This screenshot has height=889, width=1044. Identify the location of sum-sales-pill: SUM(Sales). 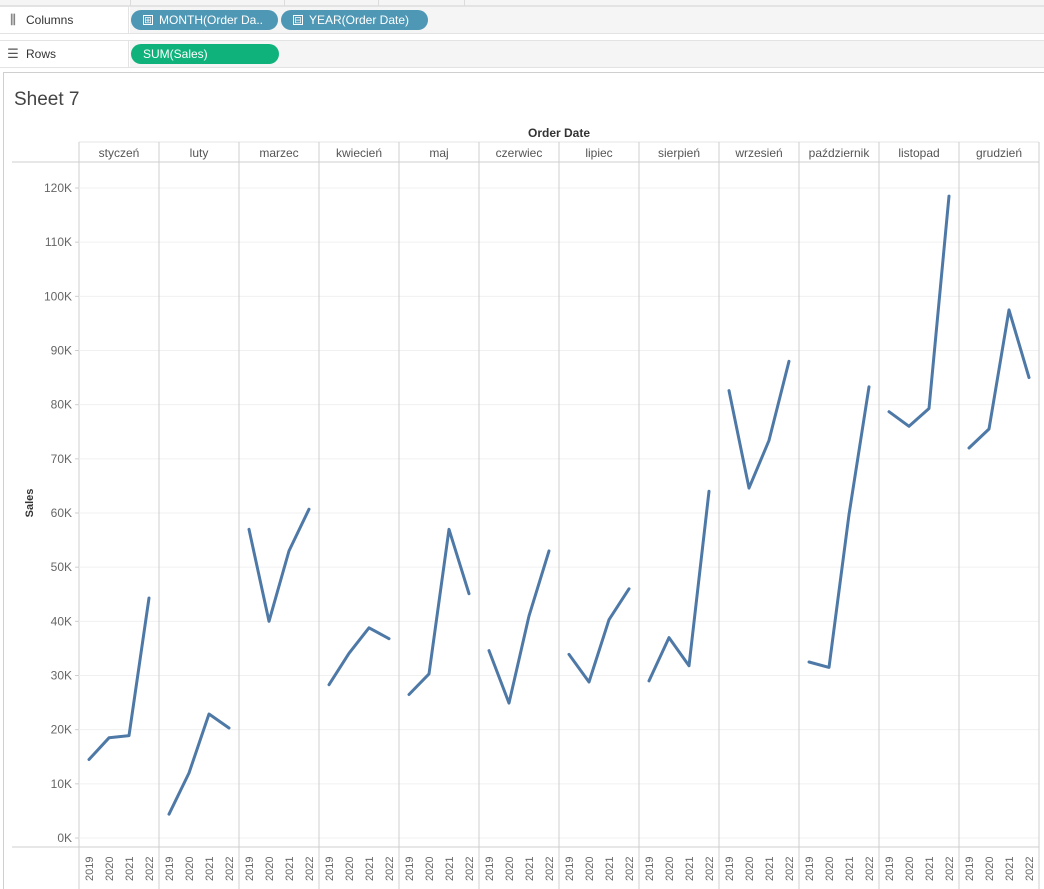
(205, 54).